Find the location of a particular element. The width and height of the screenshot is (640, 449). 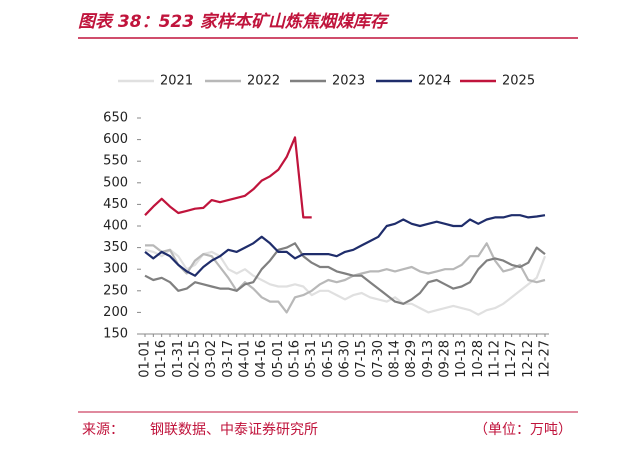

y-tick-label: 200 is located at coordinates (115, 312).